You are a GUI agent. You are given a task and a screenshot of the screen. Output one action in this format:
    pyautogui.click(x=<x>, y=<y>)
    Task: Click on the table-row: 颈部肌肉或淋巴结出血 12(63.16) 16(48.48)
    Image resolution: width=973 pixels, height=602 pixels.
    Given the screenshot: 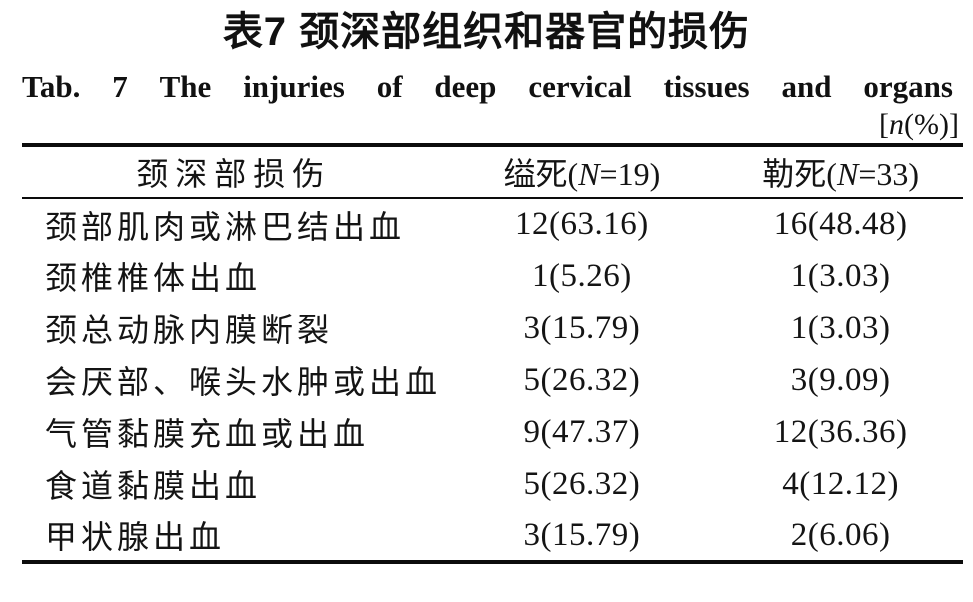 What is the action you would take?
    pyautogui.click(x=492, y=224)
    